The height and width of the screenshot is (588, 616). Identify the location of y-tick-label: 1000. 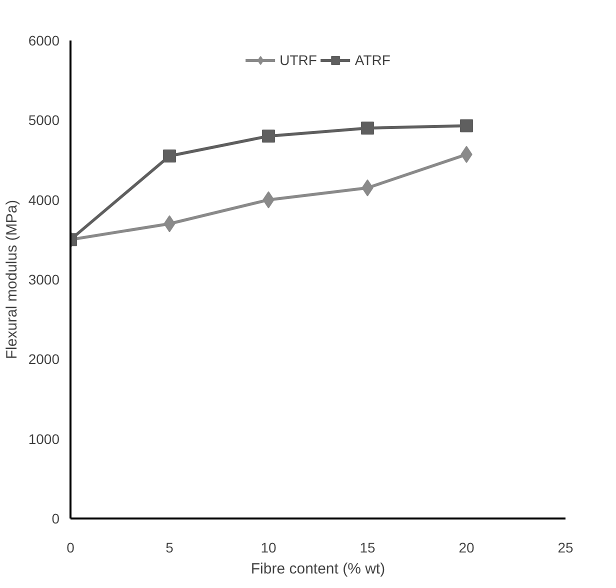
(44, 438).